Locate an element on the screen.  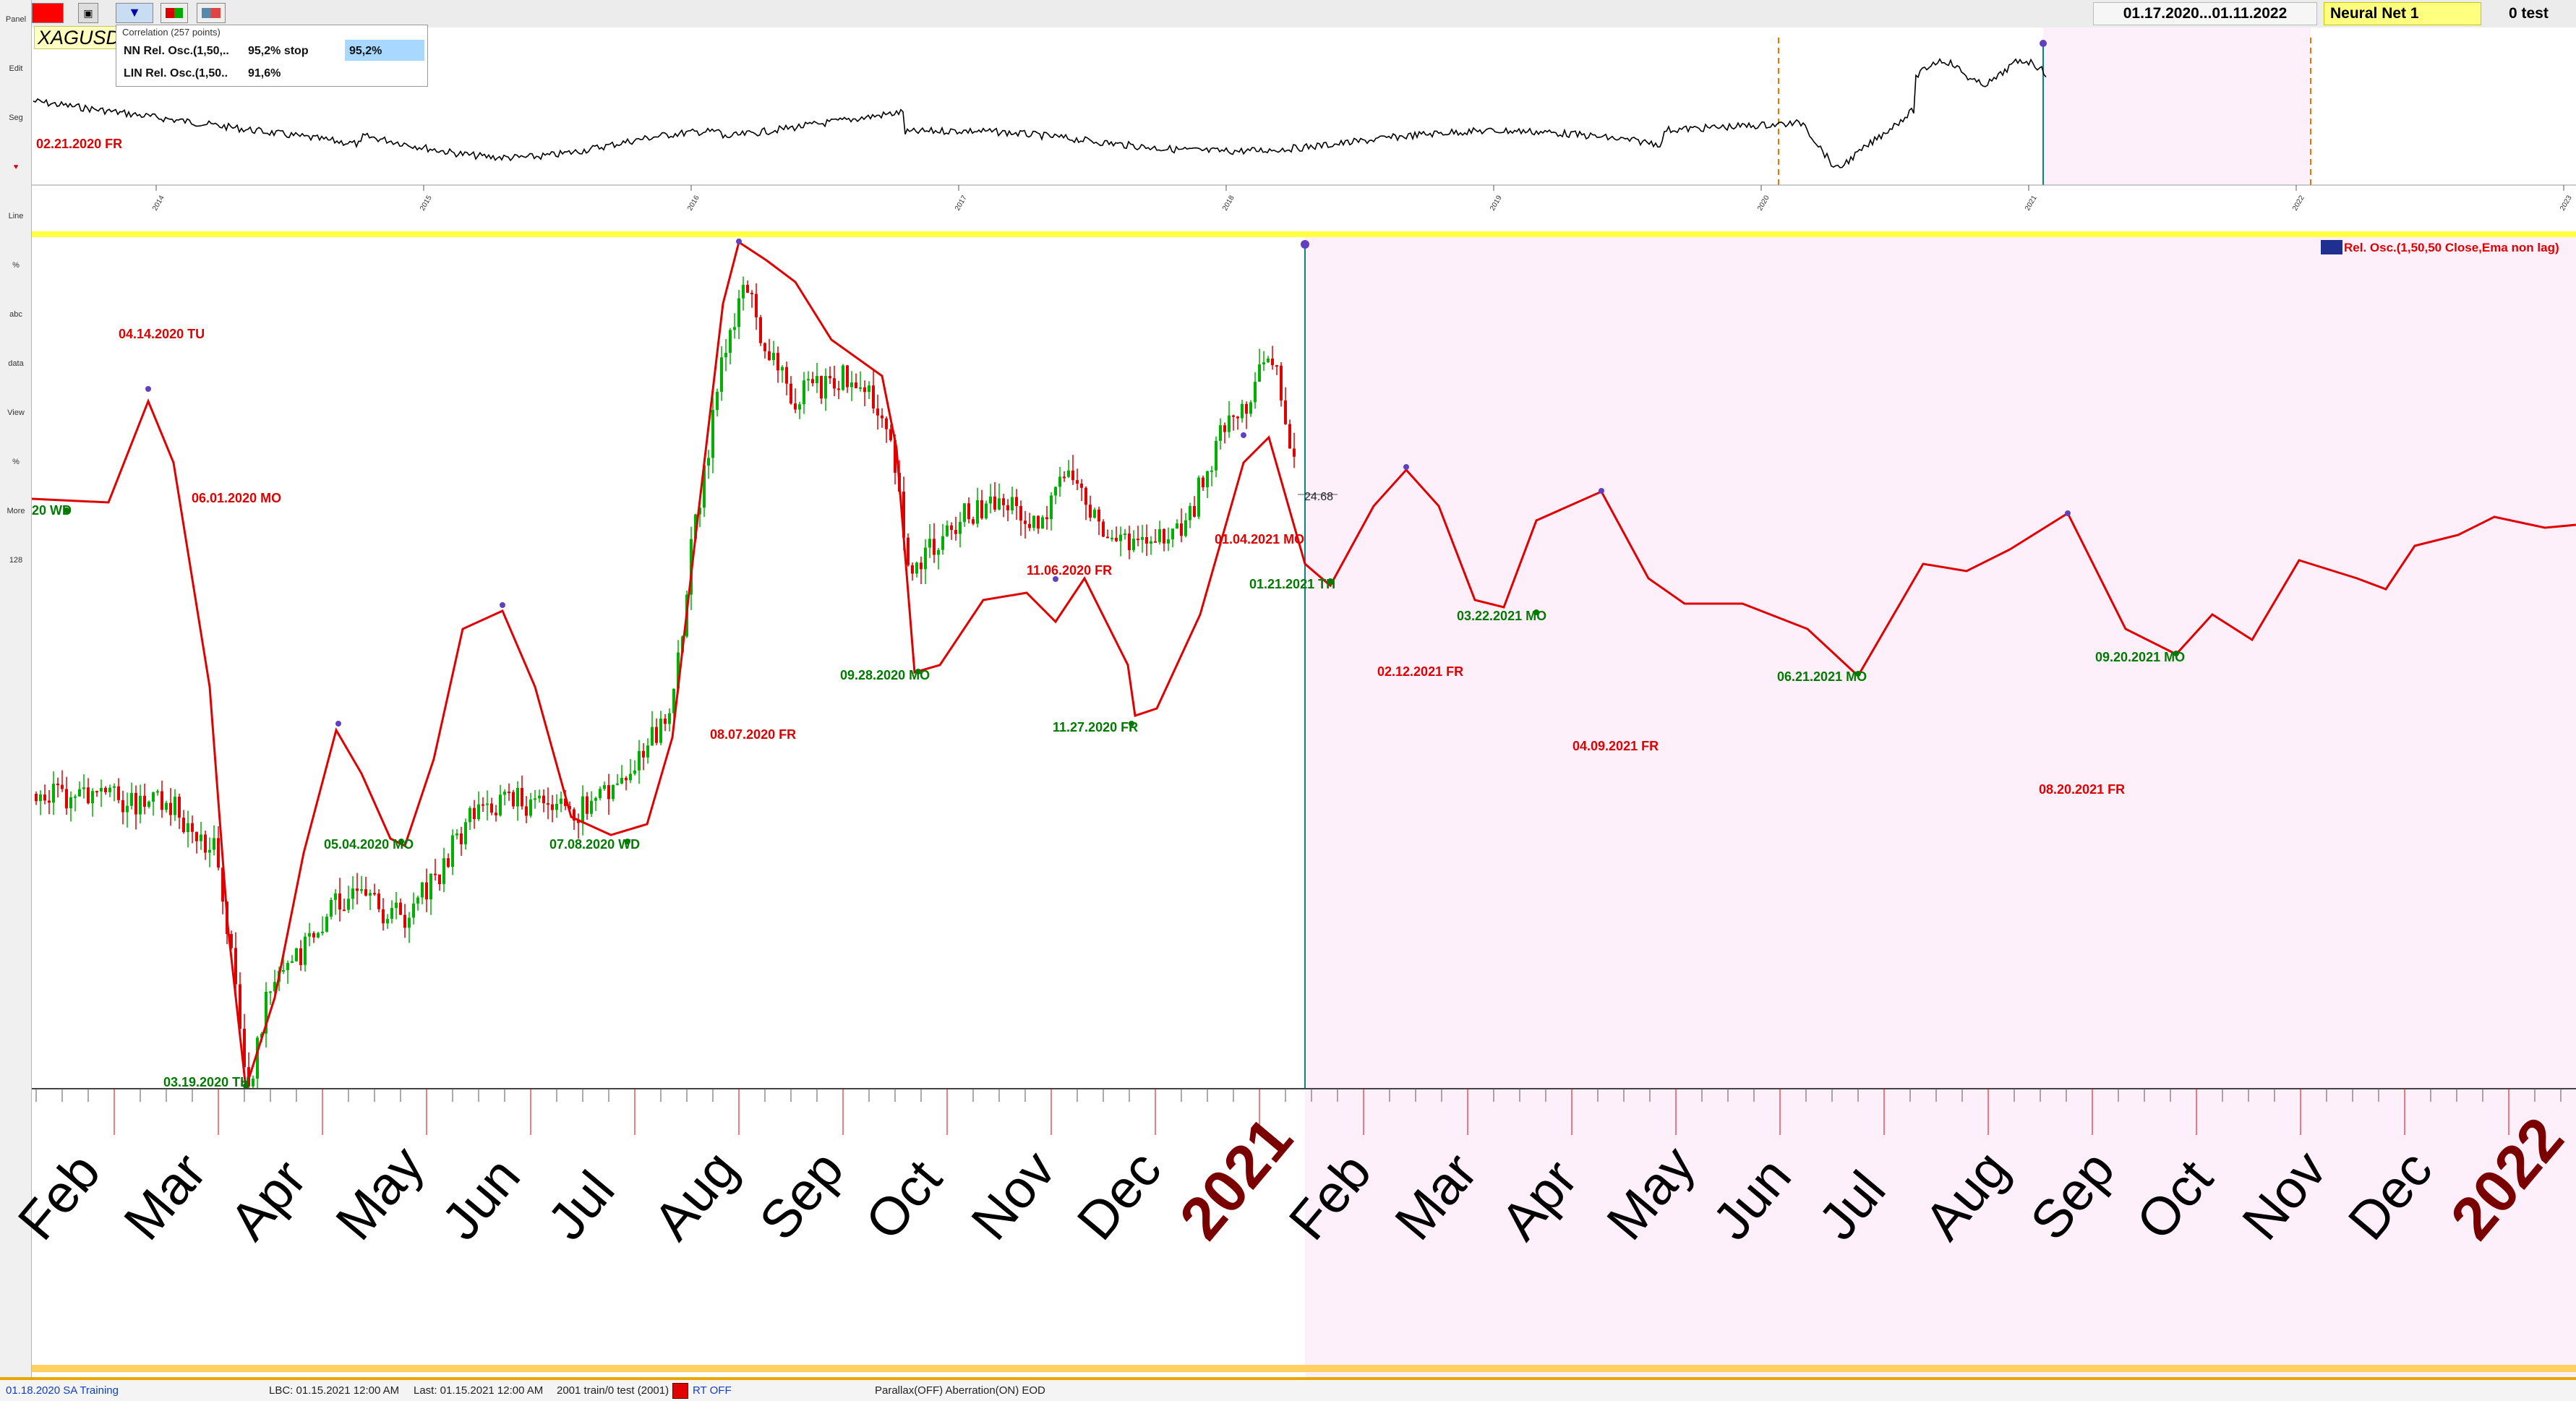
correlation-title: Correlation (257 points) is located at coordinates (171, 32).